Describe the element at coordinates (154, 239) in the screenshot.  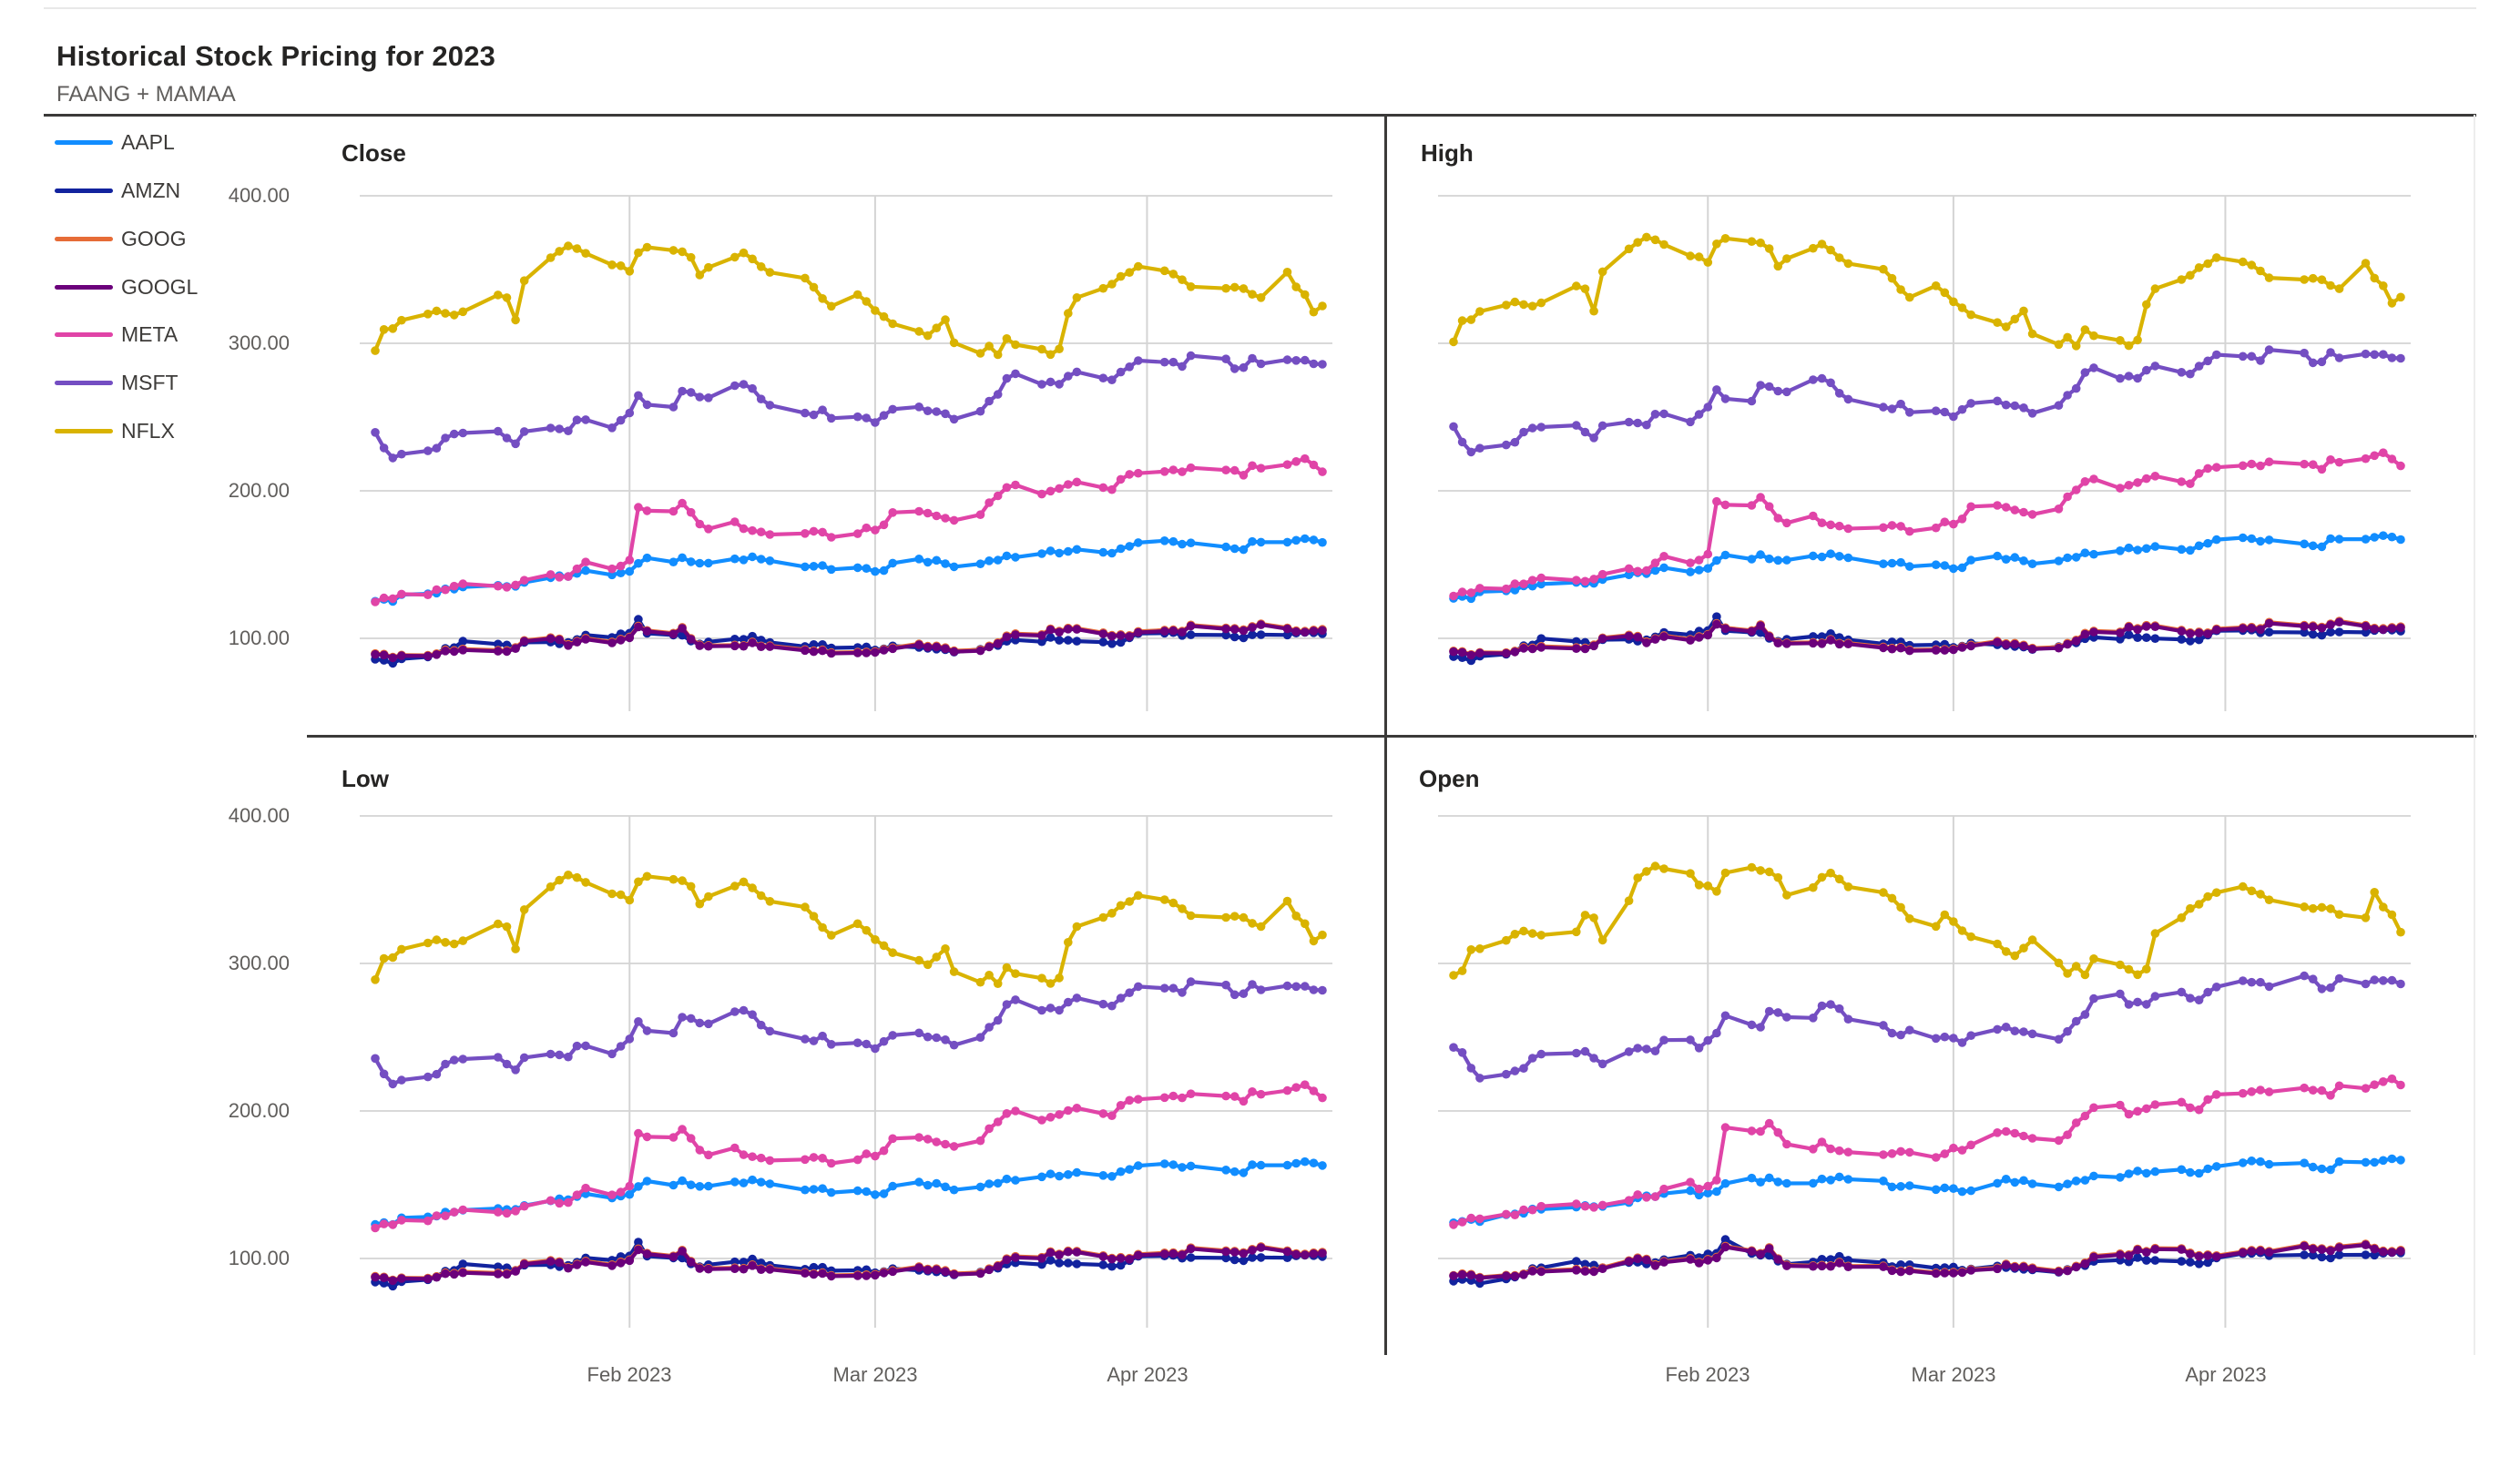
I see `legend-label: GOOG` at that location.